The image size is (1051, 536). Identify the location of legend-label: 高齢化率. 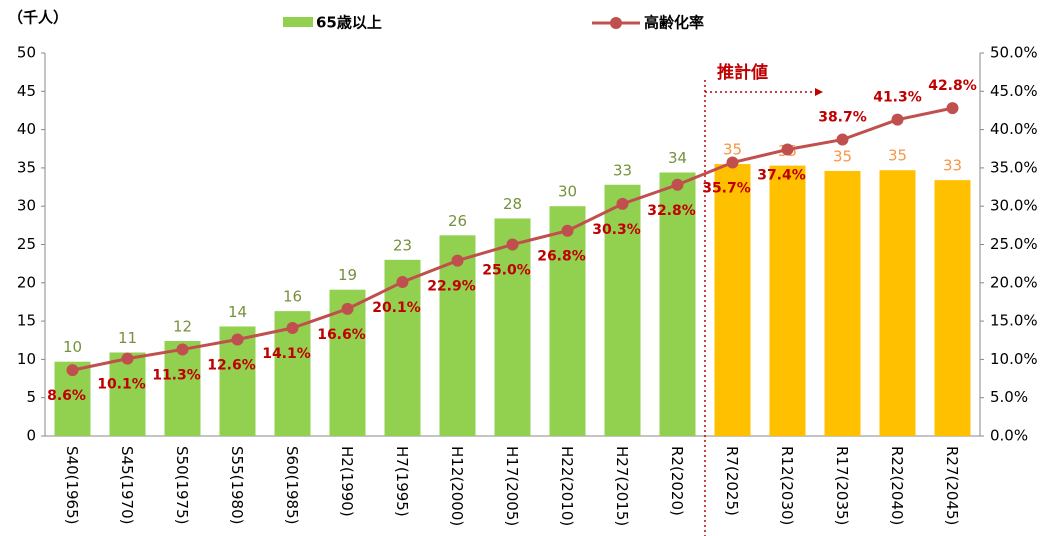
(674, 23).